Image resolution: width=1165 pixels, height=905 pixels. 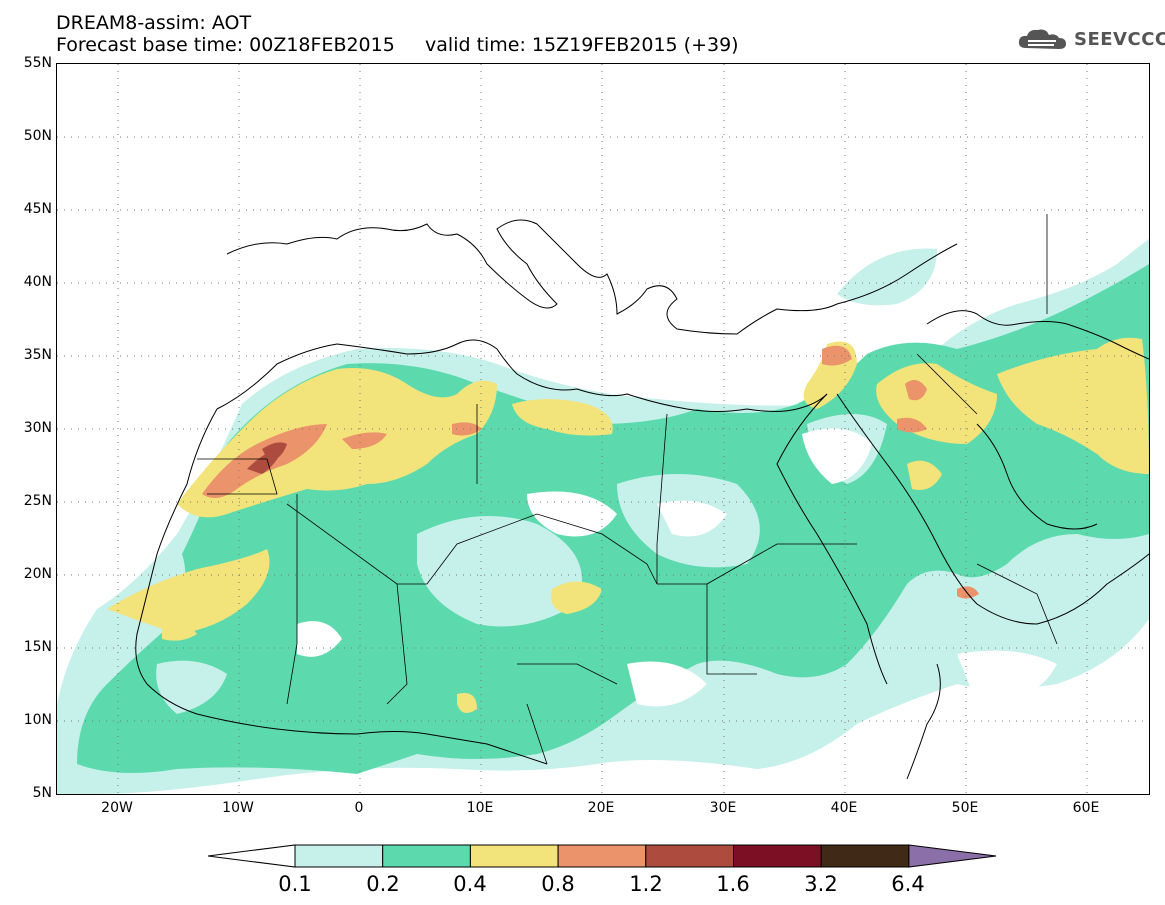 I want to click on aot-field-1.2, so click(x=267, y=458).